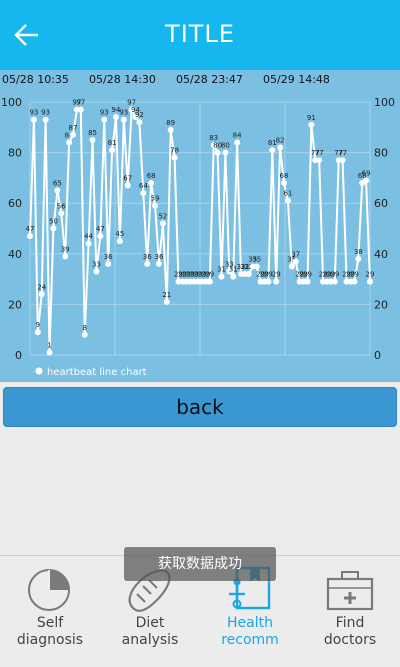 This screenshot has width=400, height=667. Describe the element at coordinates (233, 270) in the screenshot. I see `data-label: 31` at that location.